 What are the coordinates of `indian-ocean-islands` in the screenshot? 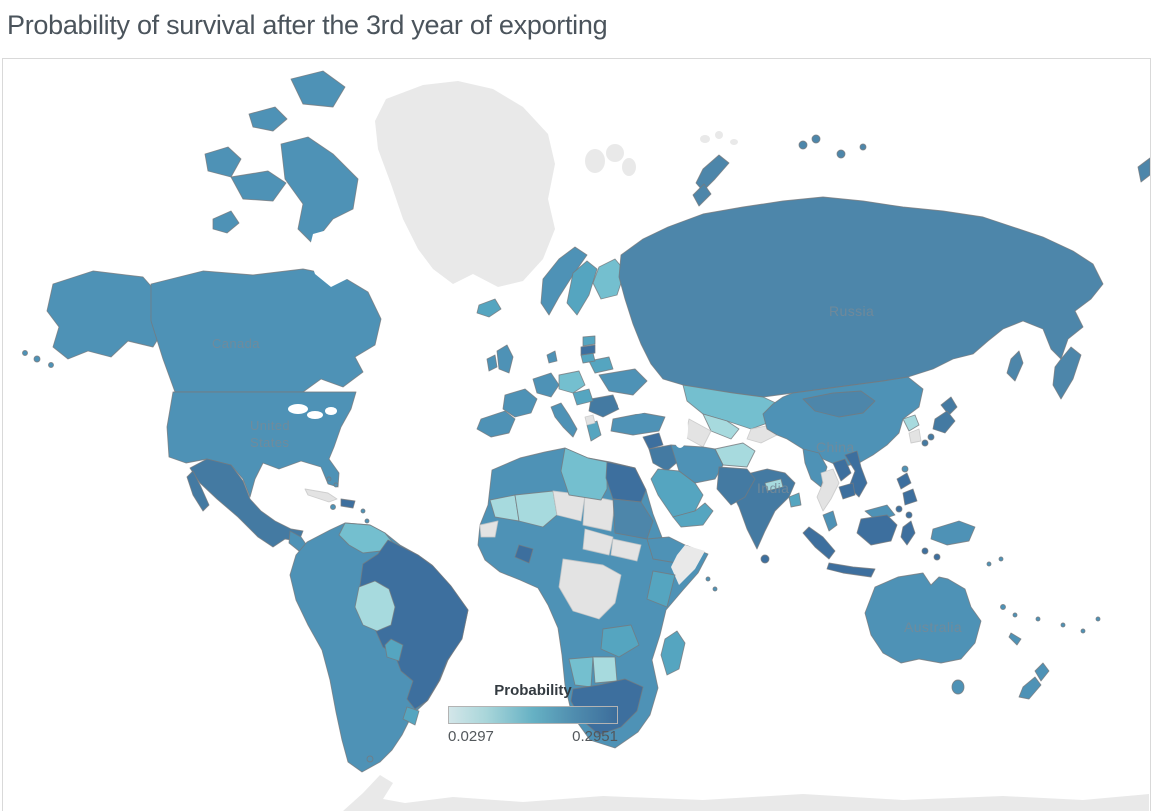 It's located at (711, 584).